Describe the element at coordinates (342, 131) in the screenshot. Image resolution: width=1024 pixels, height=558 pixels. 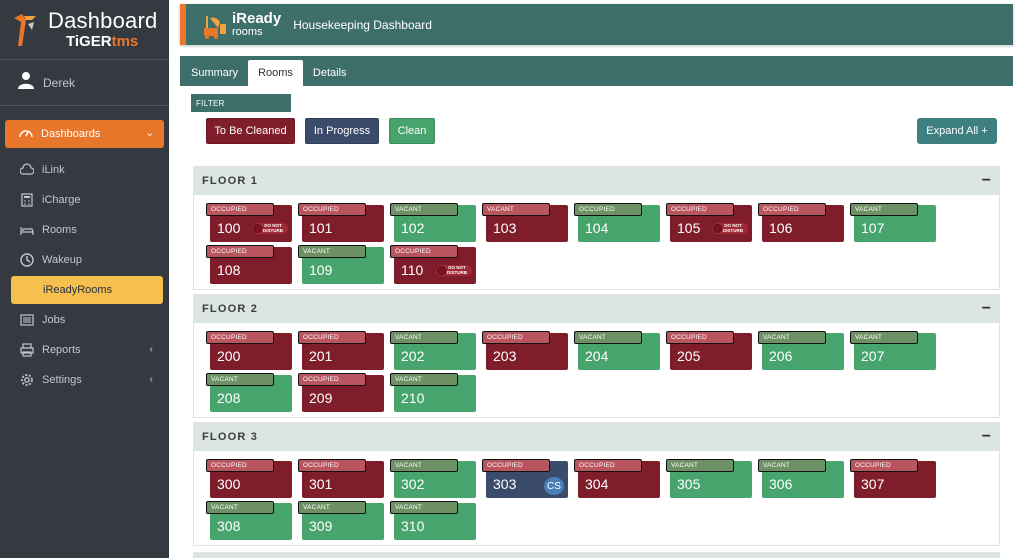
I see `filter-in-progress-button: In Progress` at that location.